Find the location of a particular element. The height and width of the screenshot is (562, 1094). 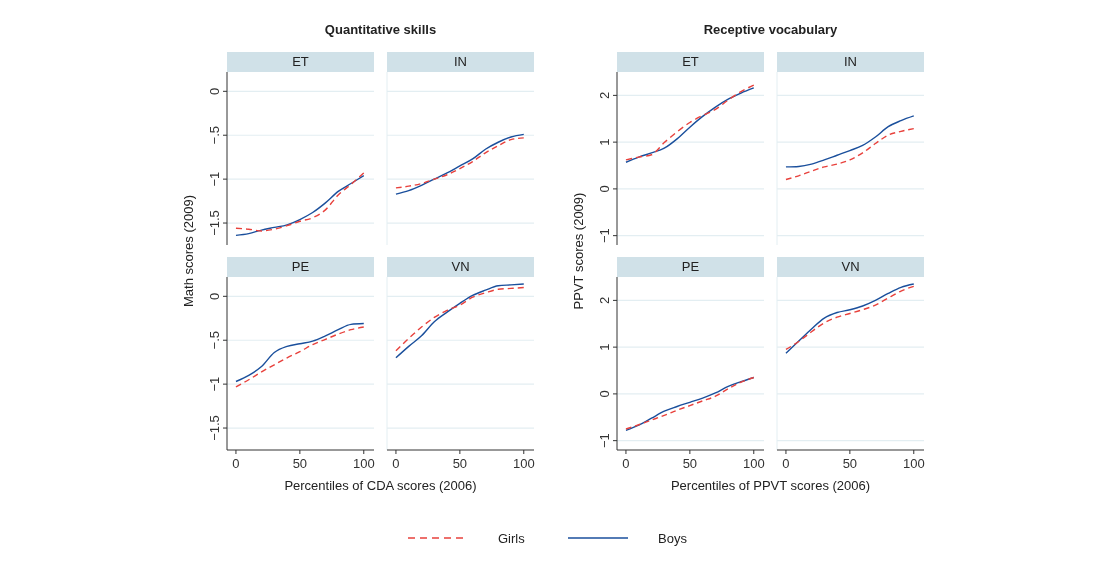

x-axis-title: Percentiles of PPVT scores (2006) is located at coordinates (770, 485).